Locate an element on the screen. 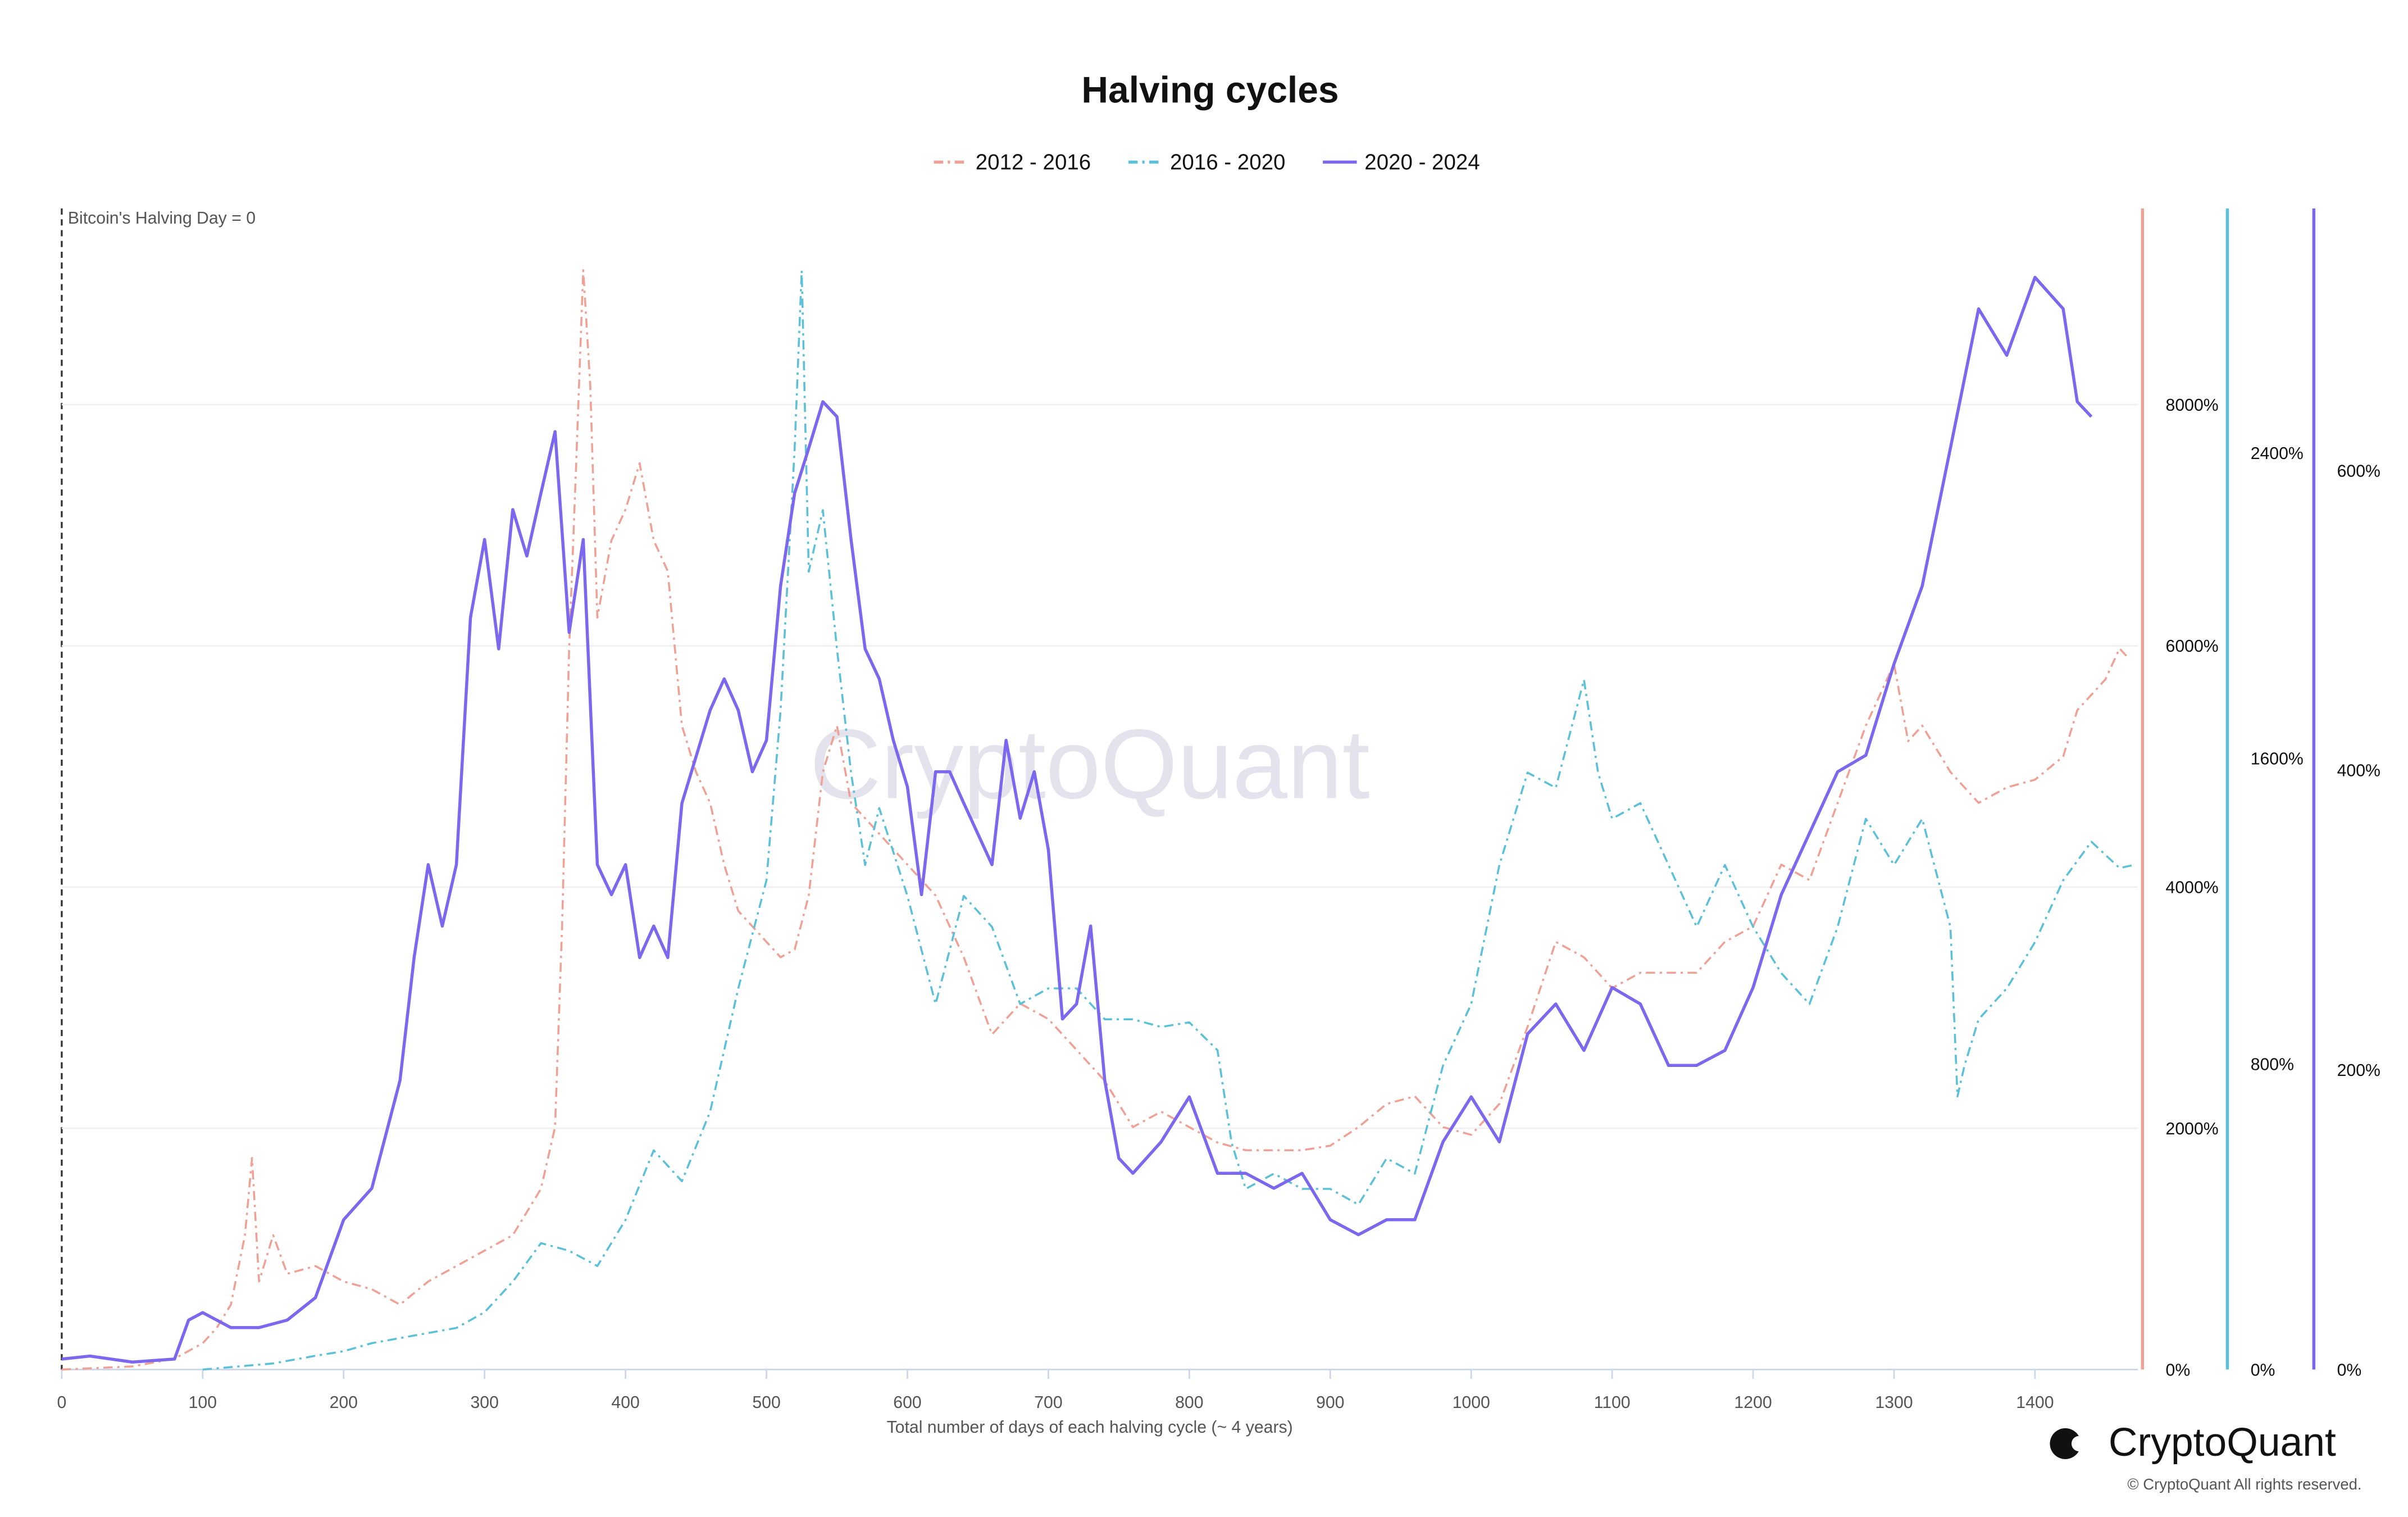 This screenshot has height=1517, width=2408. y-tick-label: 600% is located at coordinates (2358, 471).